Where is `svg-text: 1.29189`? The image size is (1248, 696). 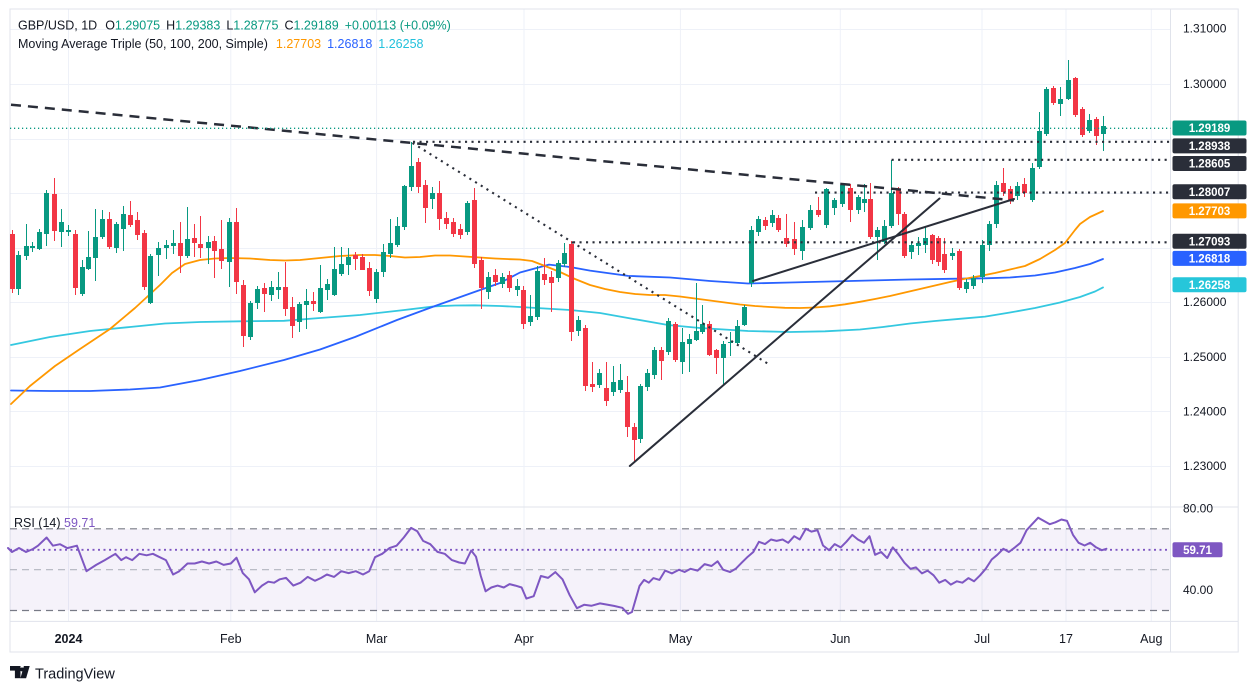
svg-text: 1.29189 is located at coordinates (1210, 129).